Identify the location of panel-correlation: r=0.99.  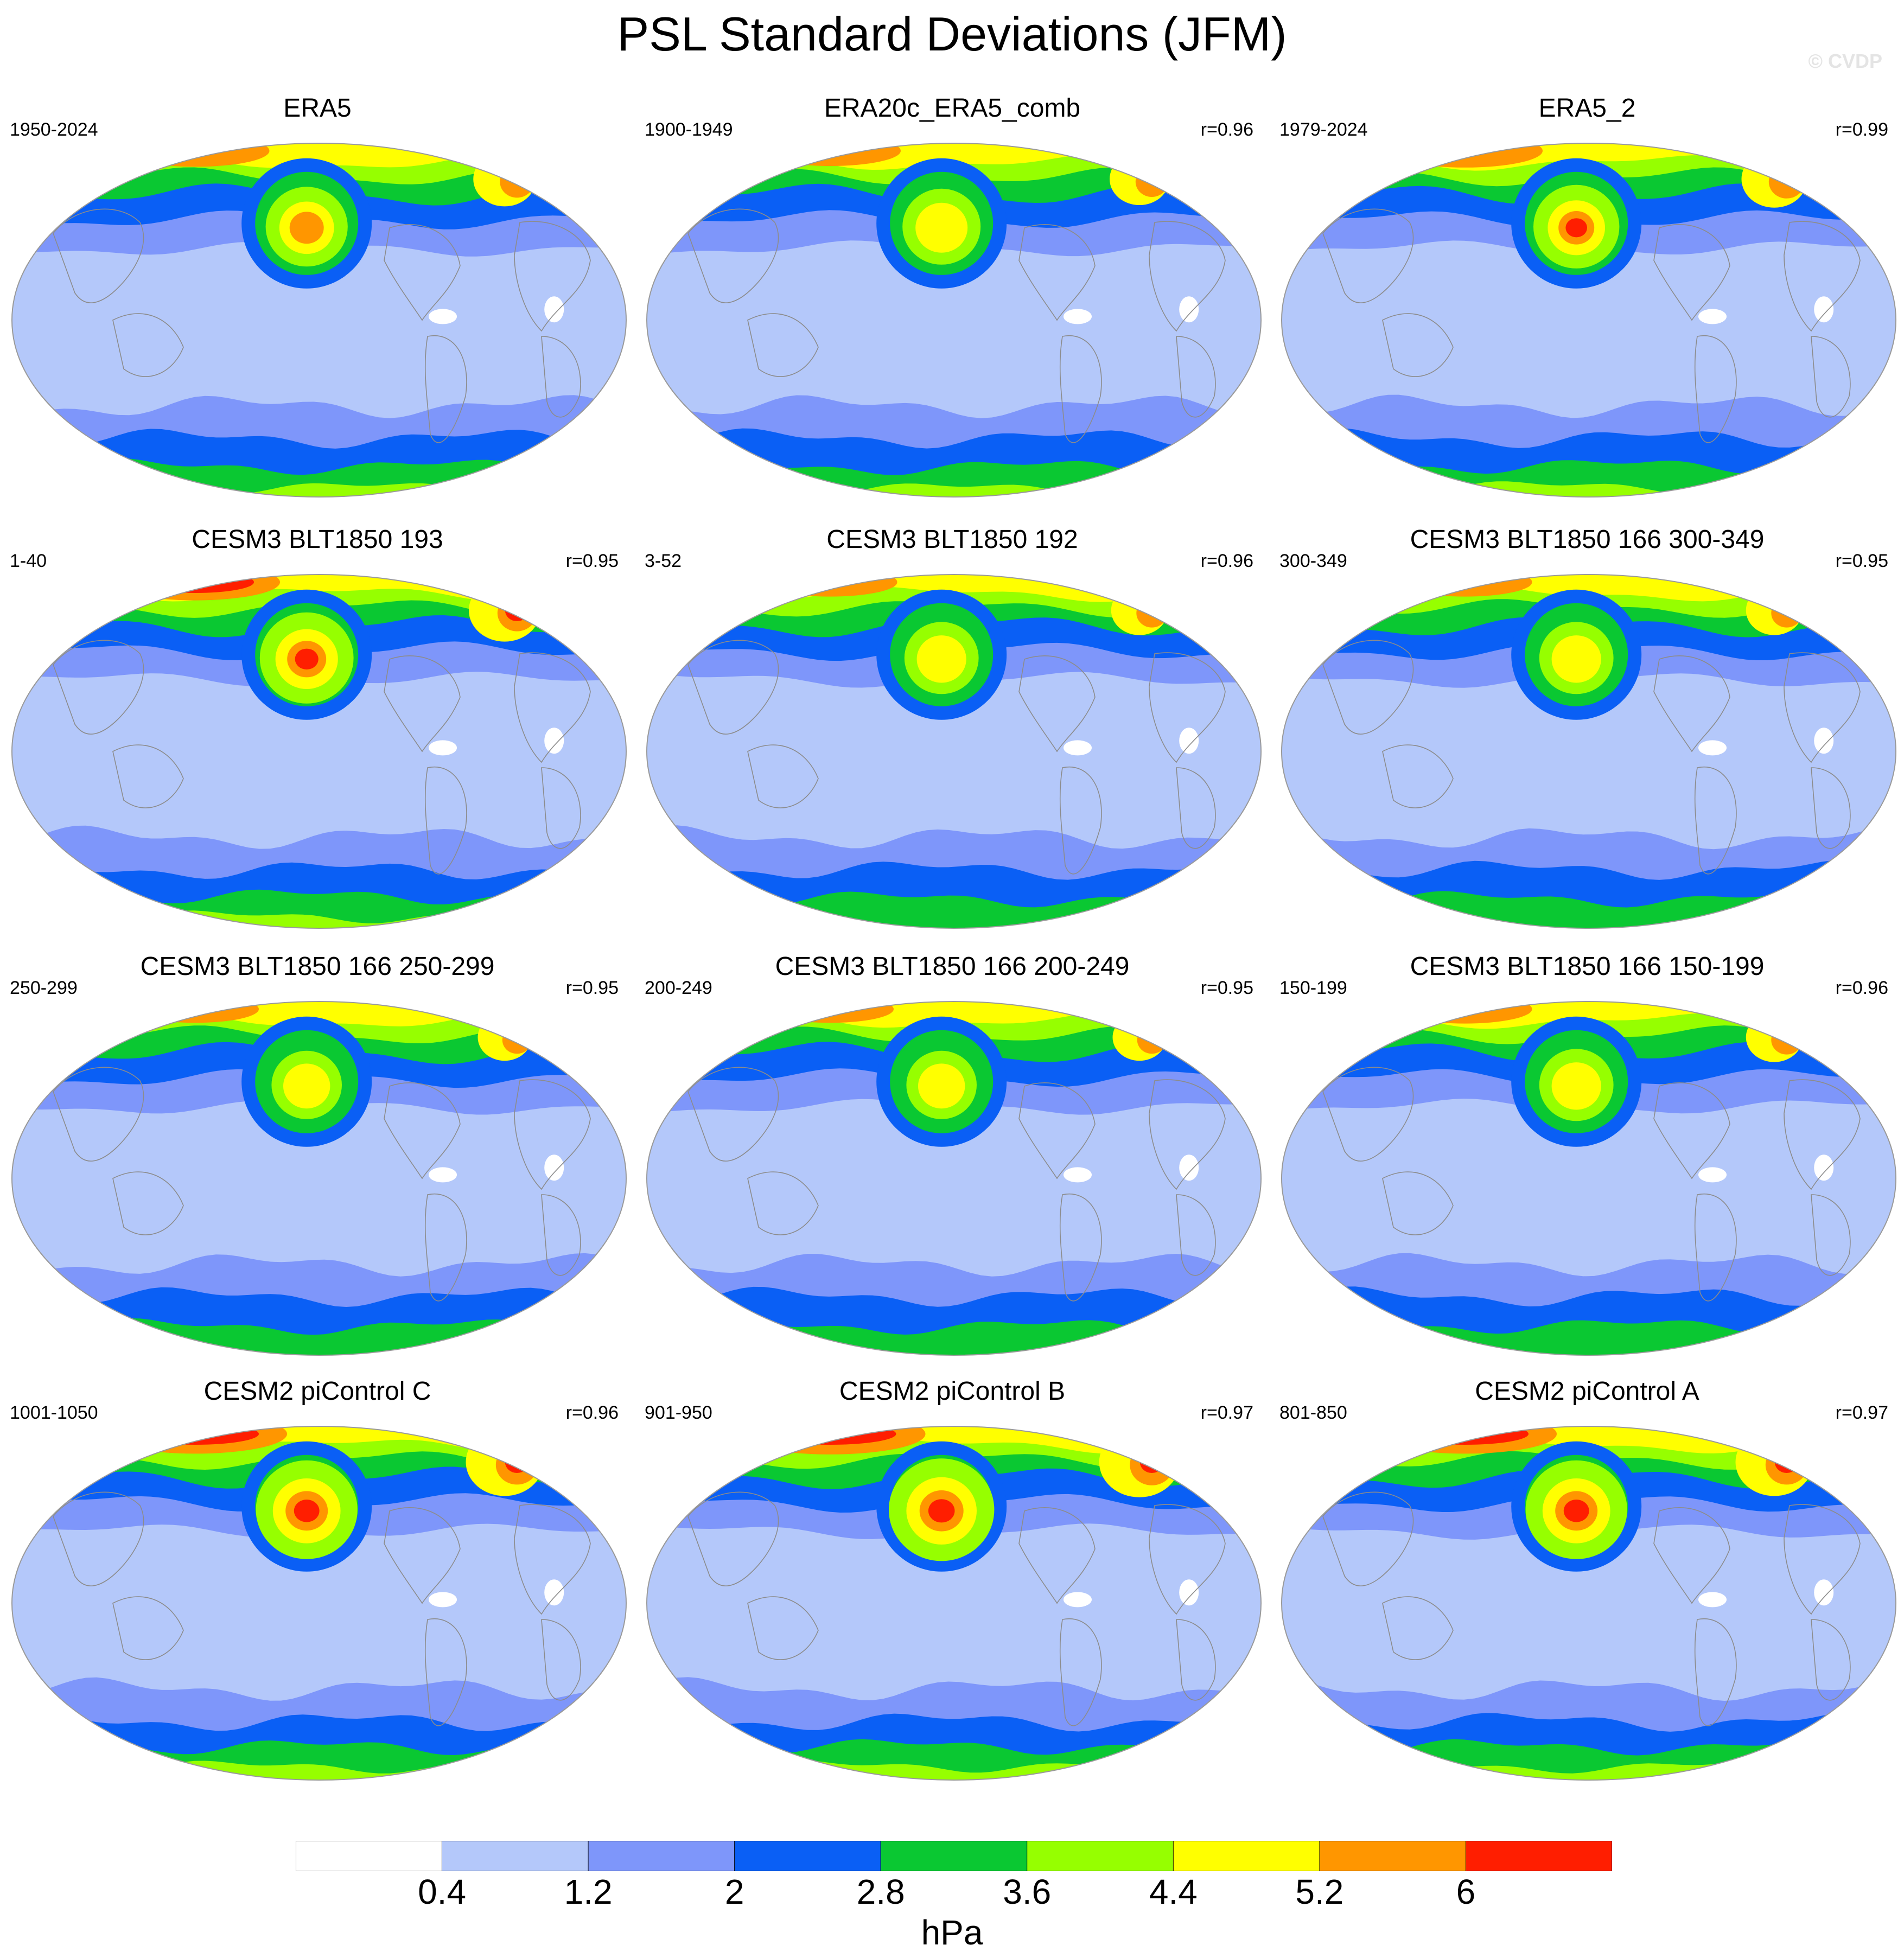
(1861, 129).